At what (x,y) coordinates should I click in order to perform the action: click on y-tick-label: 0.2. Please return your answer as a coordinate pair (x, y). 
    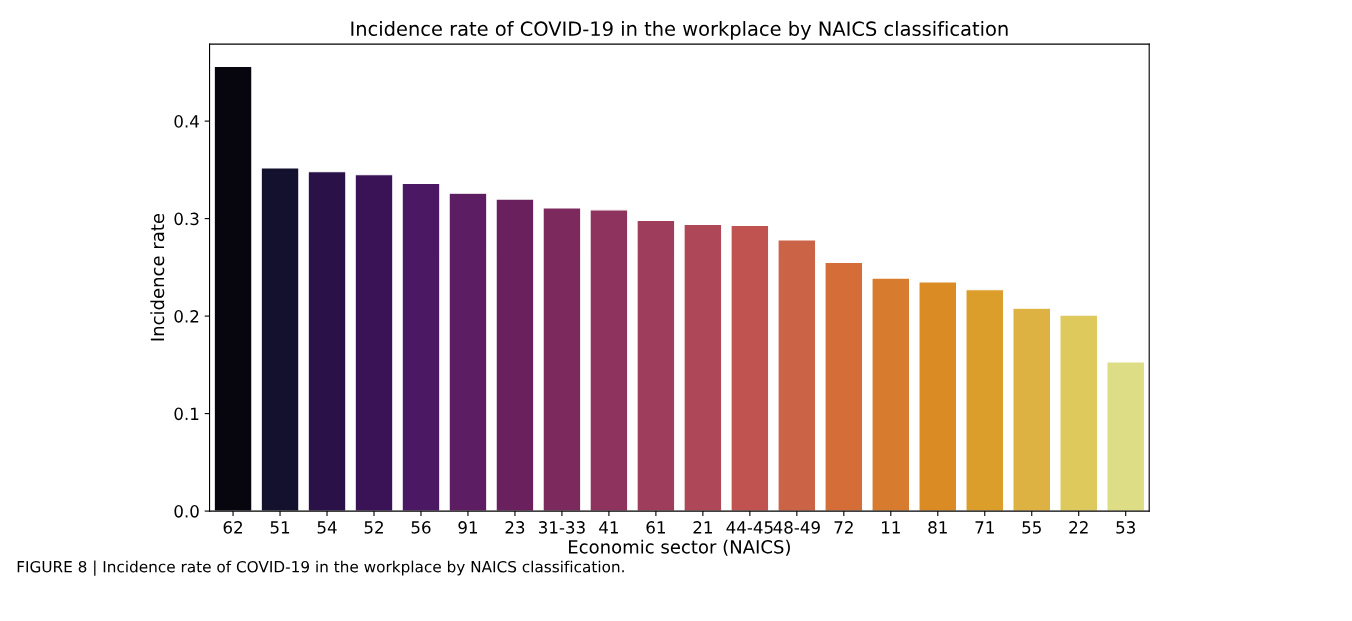
    Looking at the image, I should click on (186, 316).